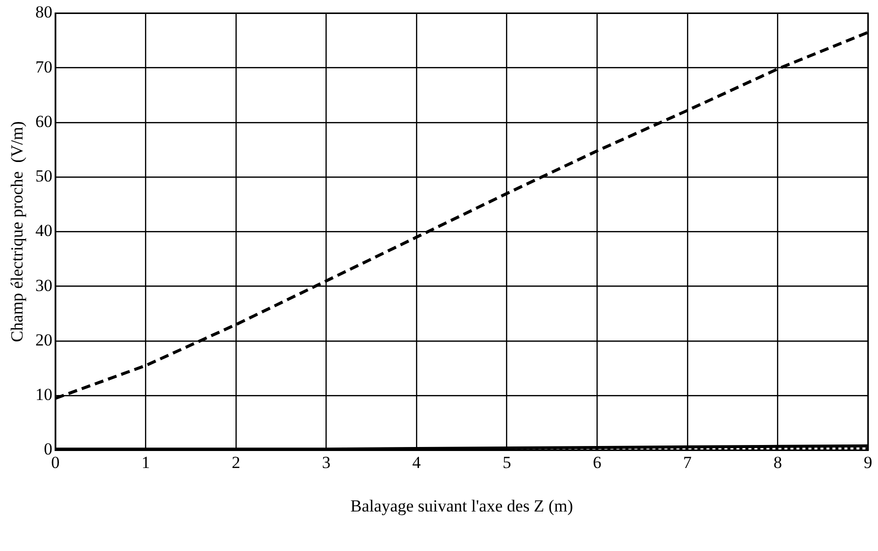 The image size is (878, 551). What do you see at coordinates (43, 176) in the screenshot?
I see `y-tick-label: 50` at bounding box center [43, 176].